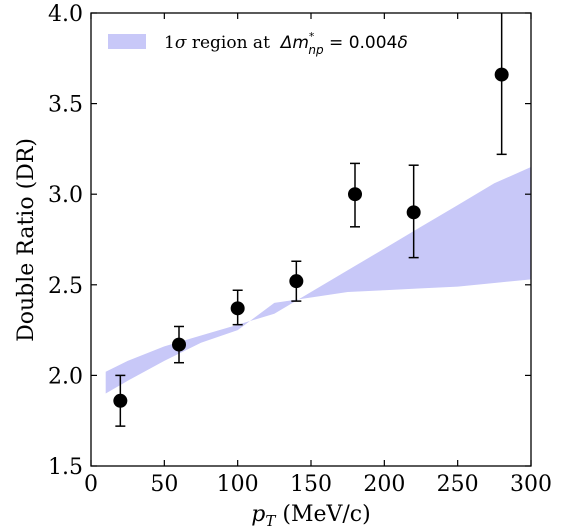 This screenshot has width=574, height=529. Describe the element at coordinates (316, 50) in the screenshot. I see `legend-sub: np` at that location.